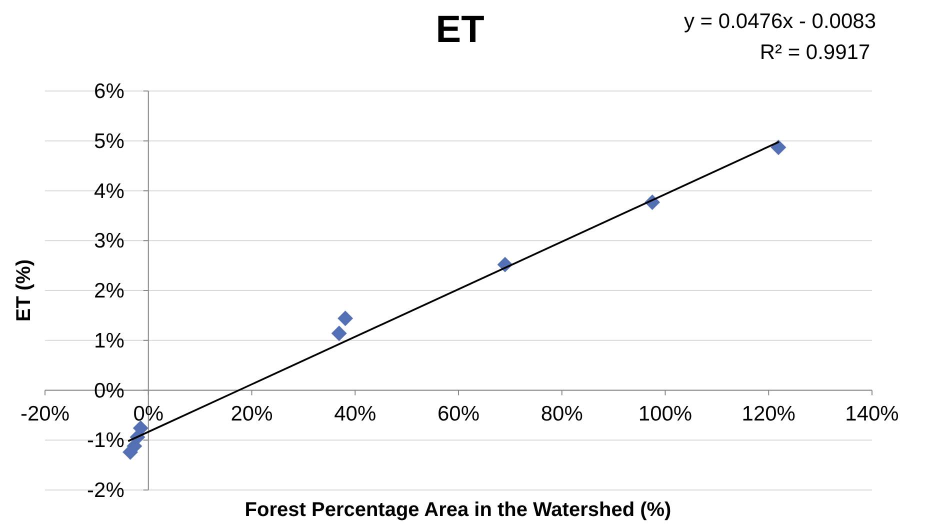 Image resolution: width=930 pixels, height=525 pixels. Describe the element at coordinates (45, 414) in the screenshot. I see `x-tick-label: -20%` at that location.